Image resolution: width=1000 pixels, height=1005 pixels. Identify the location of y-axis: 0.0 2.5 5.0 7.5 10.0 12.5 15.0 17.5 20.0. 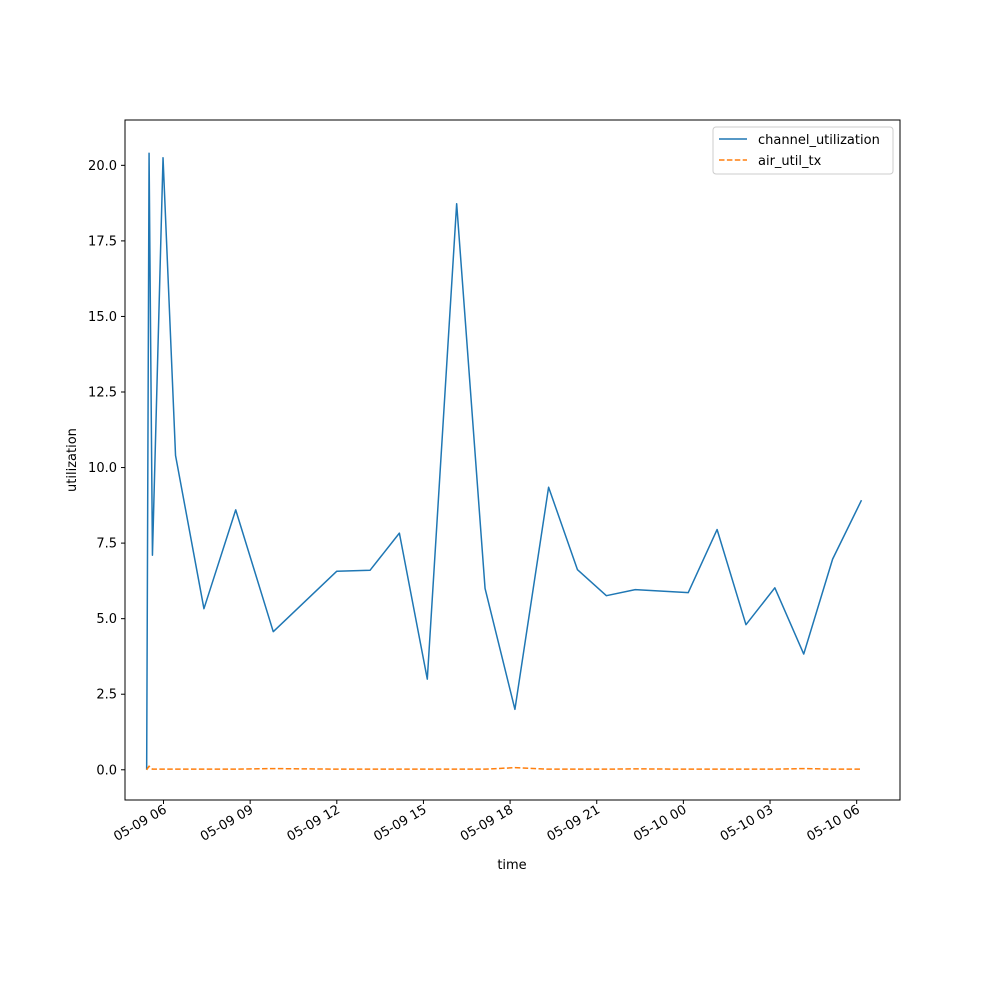
(106, 468).